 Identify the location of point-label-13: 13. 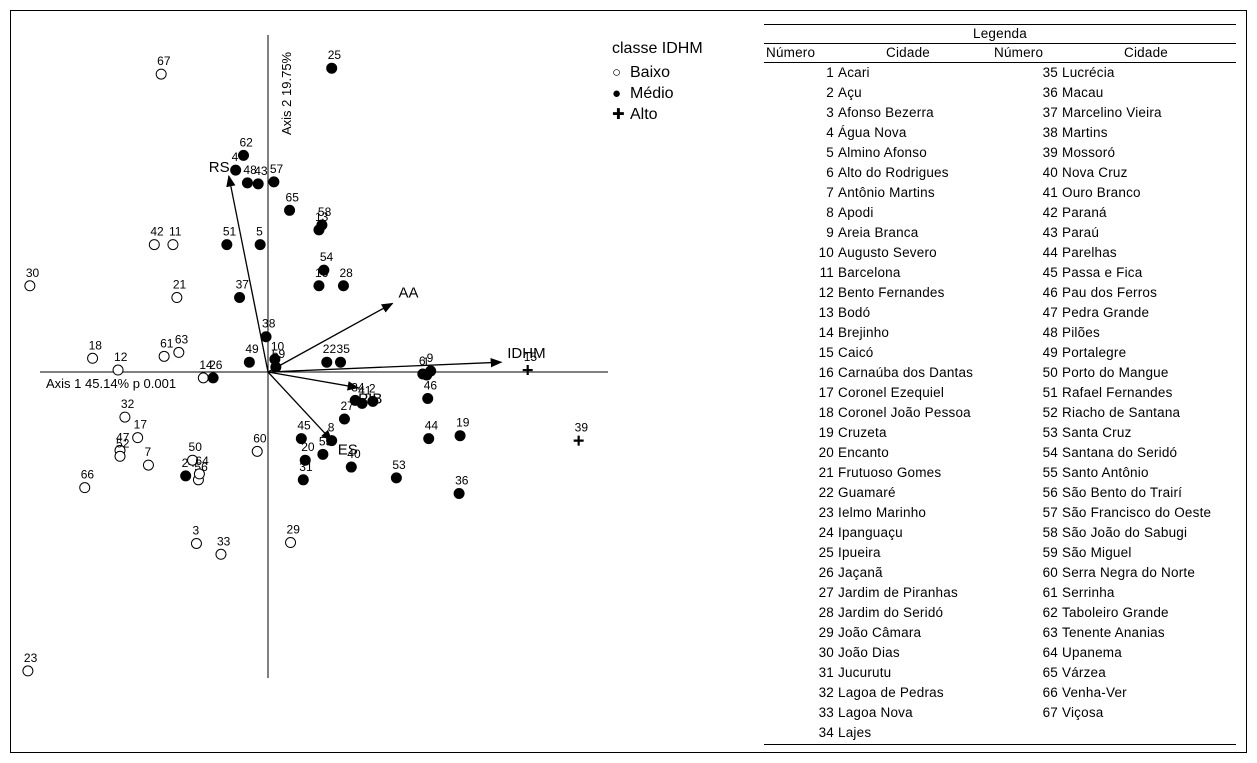
(322, 217).